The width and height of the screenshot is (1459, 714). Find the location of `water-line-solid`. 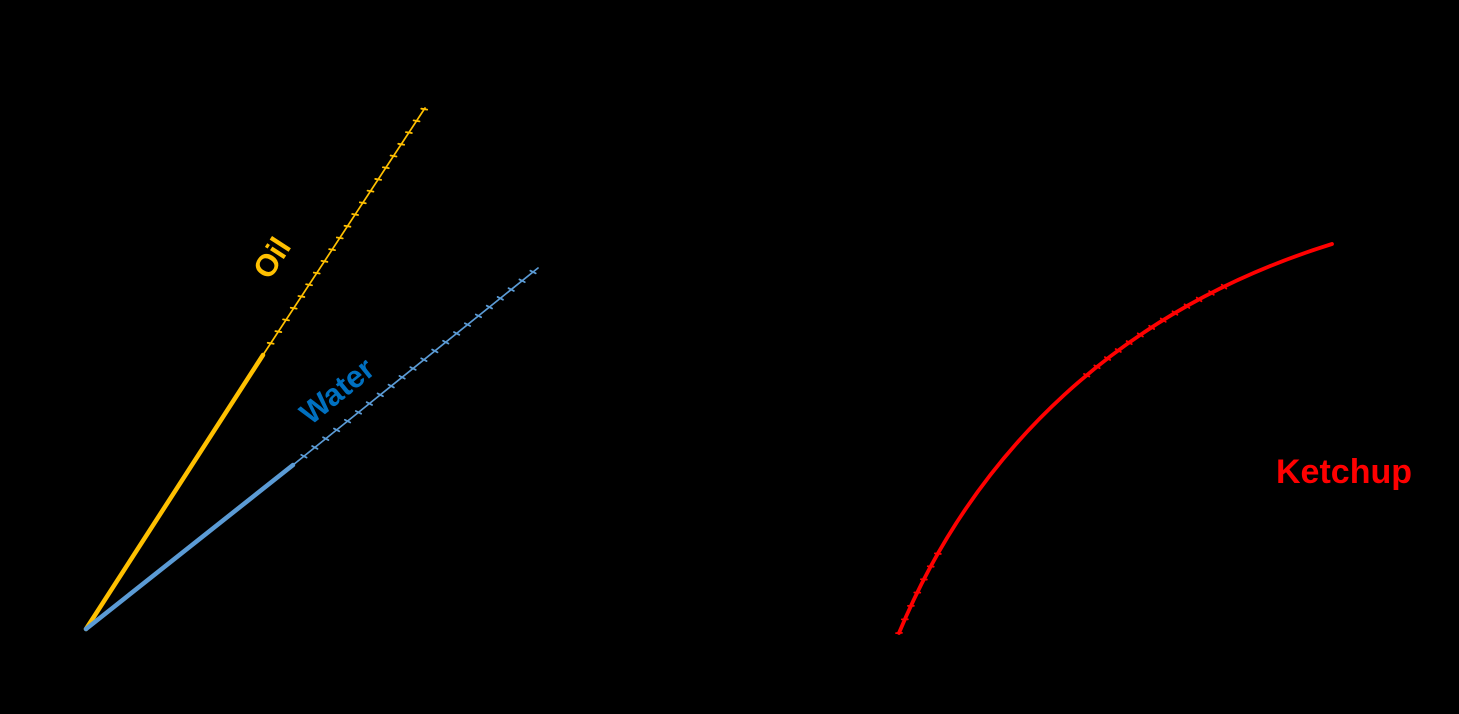

water-line-solid is located at coordinates (189, 547).